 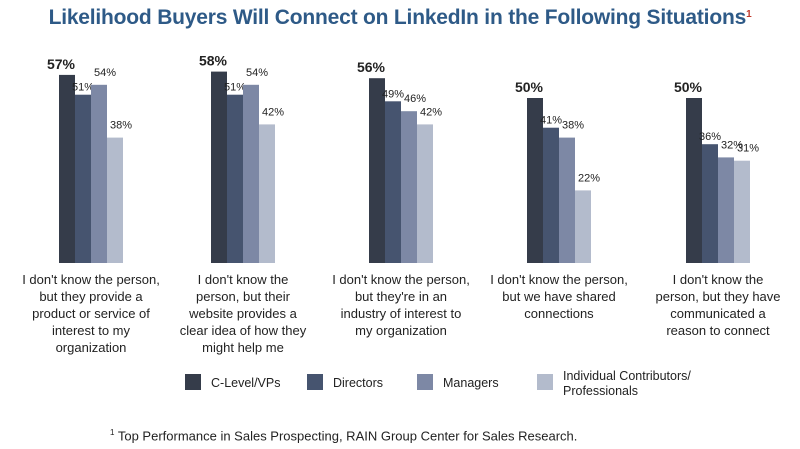 What do you see at coordinates (371, 67) in the screenshot?
I see `data-label-3-1: 56%` at bounding box center [371, 67].